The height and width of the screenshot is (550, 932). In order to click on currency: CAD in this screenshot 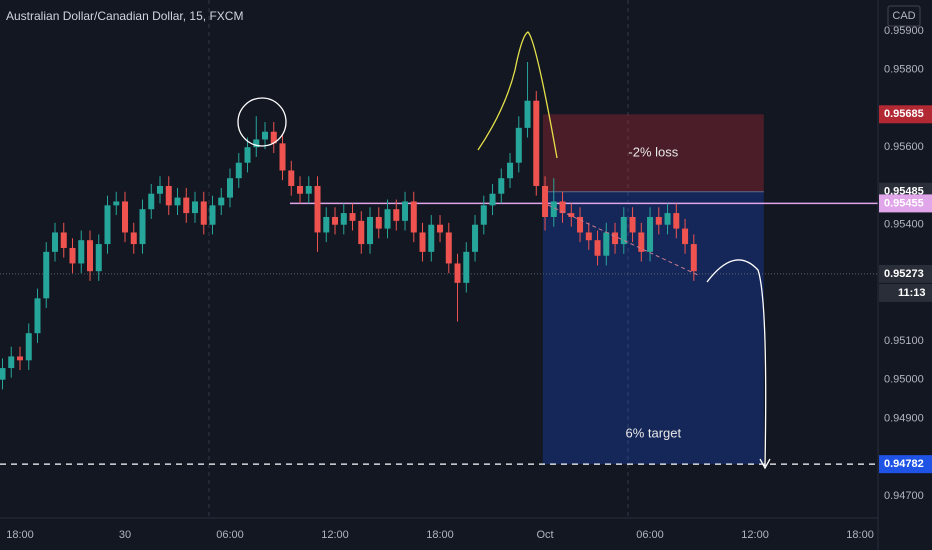, I will do `click(903, 16)`.